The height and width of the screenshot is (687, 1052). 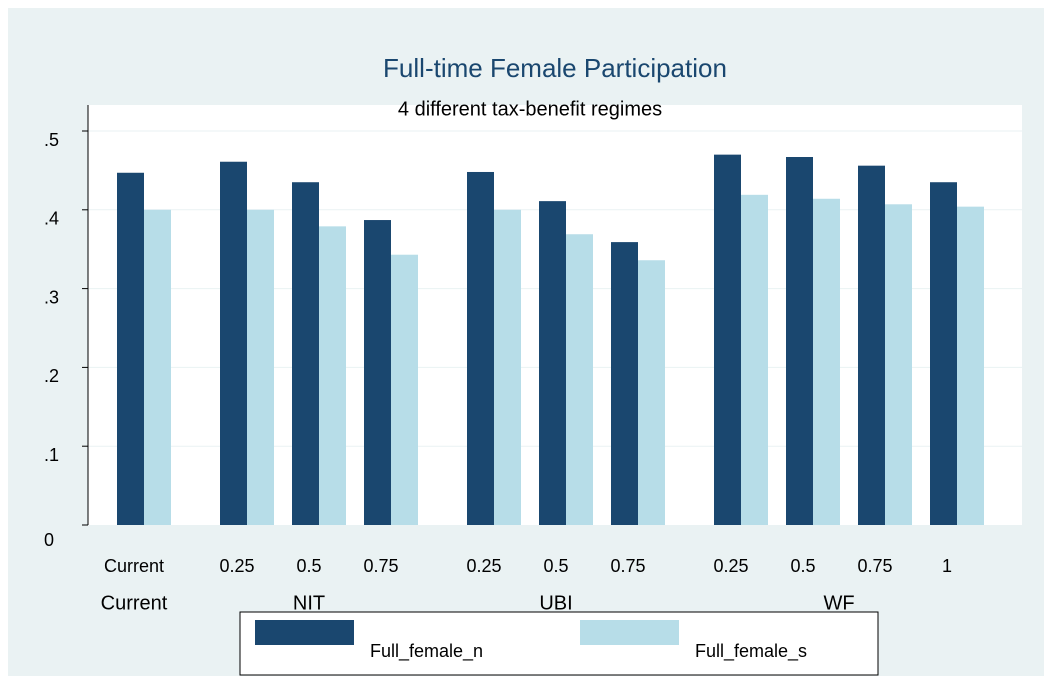 What do you see at coordinates (555, 68) in the screenshot?
I see `chart-title: Full-time Female Participation` at bounding box center [555, 68].